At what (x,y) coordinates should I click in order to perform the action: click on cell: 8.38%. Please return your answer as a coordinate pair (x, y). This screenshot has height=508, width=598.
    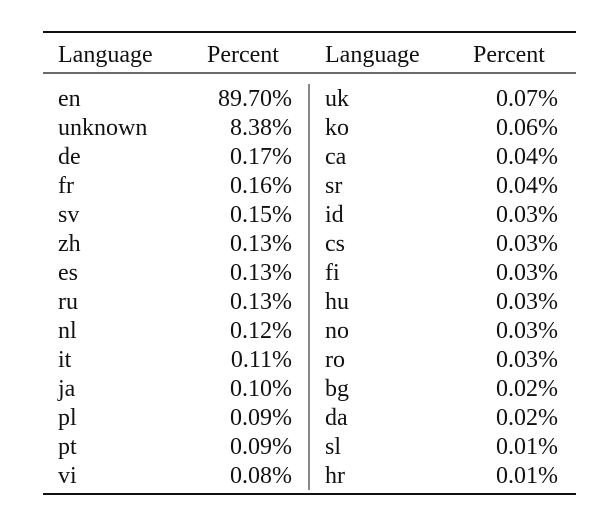
    Looking at the image, I should click on (261, 128).